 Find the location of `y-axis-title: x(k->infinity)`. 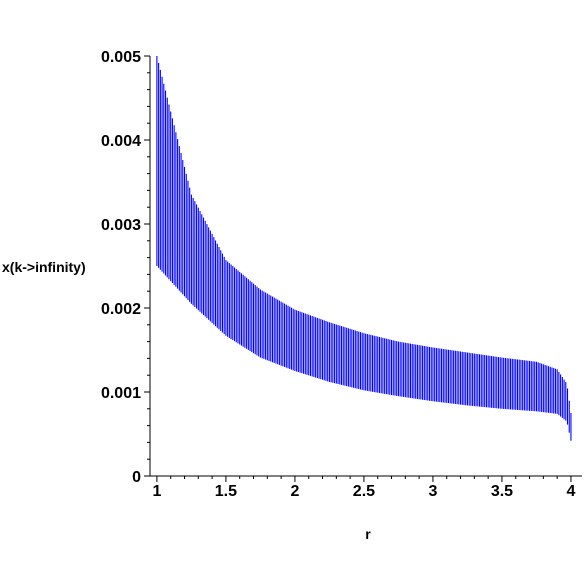

y-axis-title: x(k->infinity) is located at coordinates (44, 267).